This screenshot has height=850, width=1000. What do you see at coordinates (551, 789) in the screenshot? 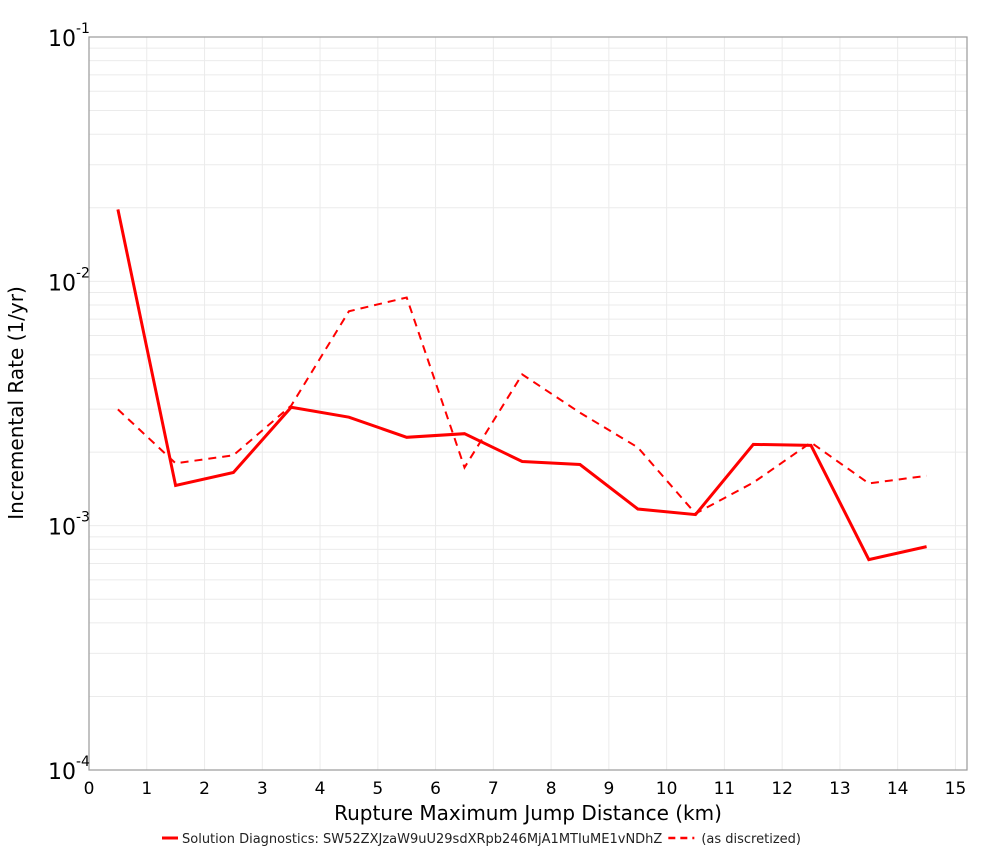
I see `x-tick-label: 8` at bounding box center [551, 789].